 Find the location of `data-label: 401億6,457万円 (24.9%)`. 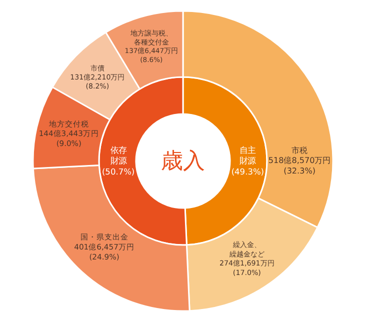

data-label: 401億6,457万円 (24.9%) is located at coordinates (104, 252).